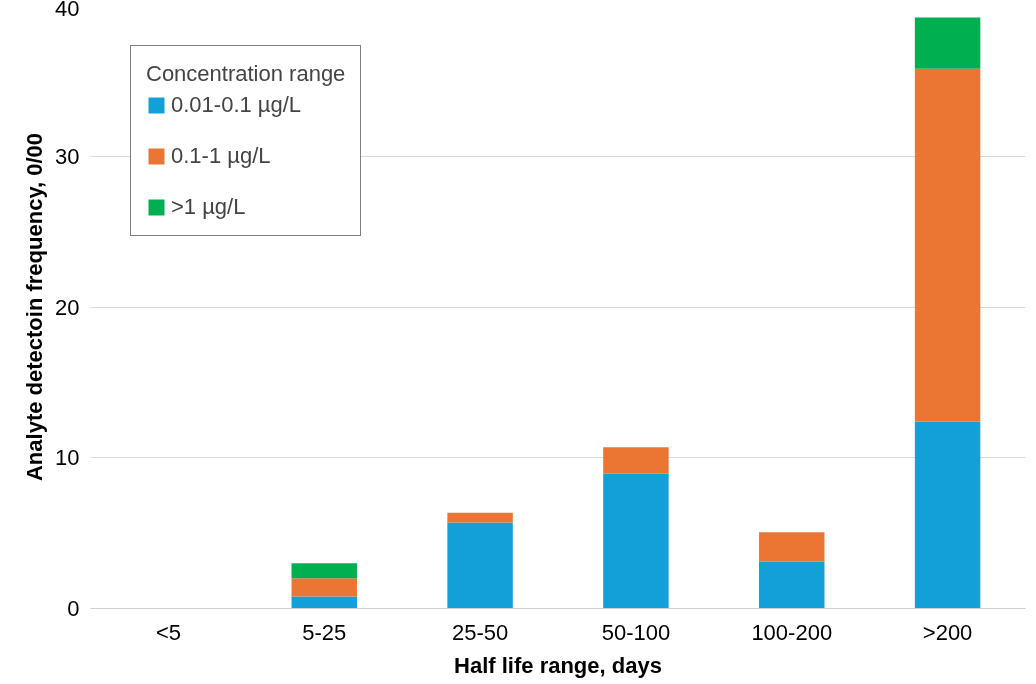  What do you see at coordinates (324, 632) in the screenshot?
I see `x-tick-label: 5-25` at bounding box center [324, 632].